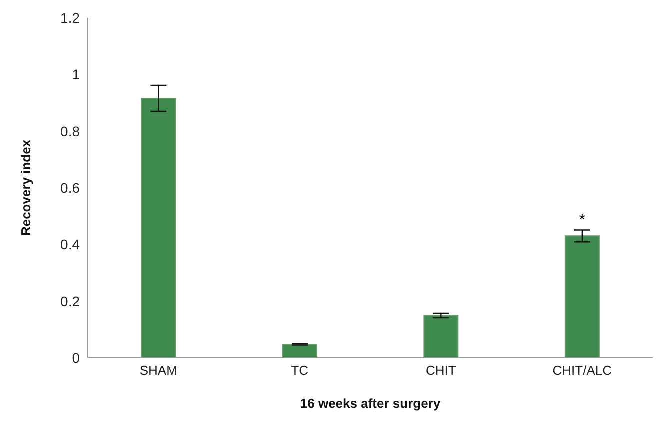 Image resolution: width=667 pixels, height=439 pixels. Describe the element at coordinates (76, 358) in the screenshot. I see `y-tick-label: 0` at that location.